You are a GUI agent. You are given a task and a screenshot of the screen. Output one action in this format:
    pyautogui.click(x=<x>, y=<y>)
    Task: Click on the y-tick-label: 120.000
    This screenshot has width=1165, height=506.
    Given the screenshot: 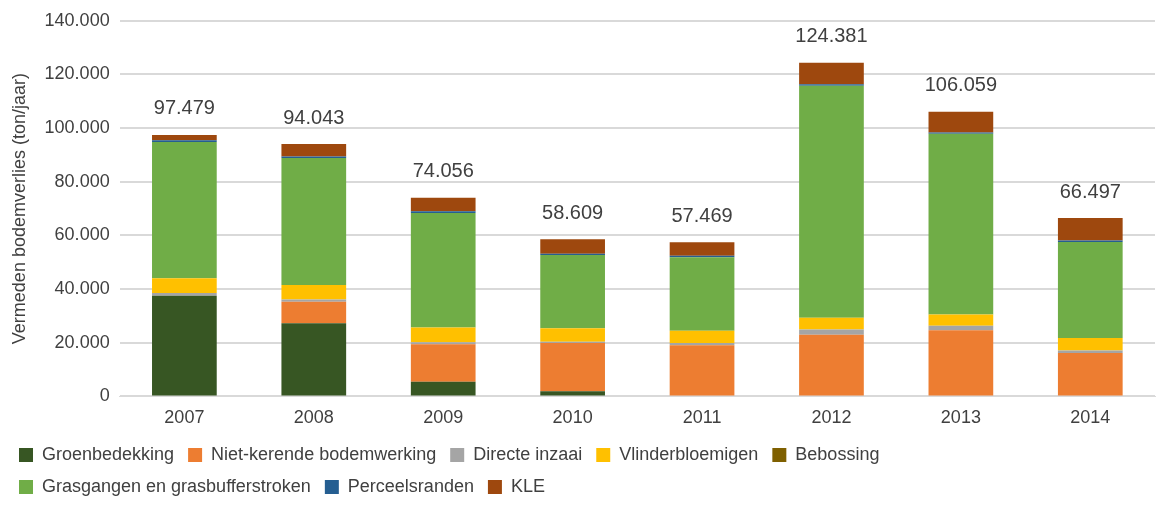 What is the action you would take?
    pyautogui.click(x=77, y=73)
    